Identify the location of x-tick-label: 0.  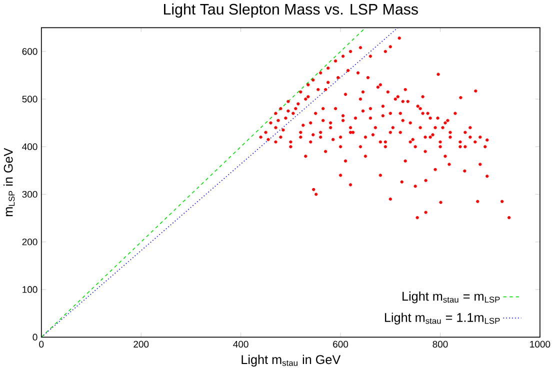
(41, 344).